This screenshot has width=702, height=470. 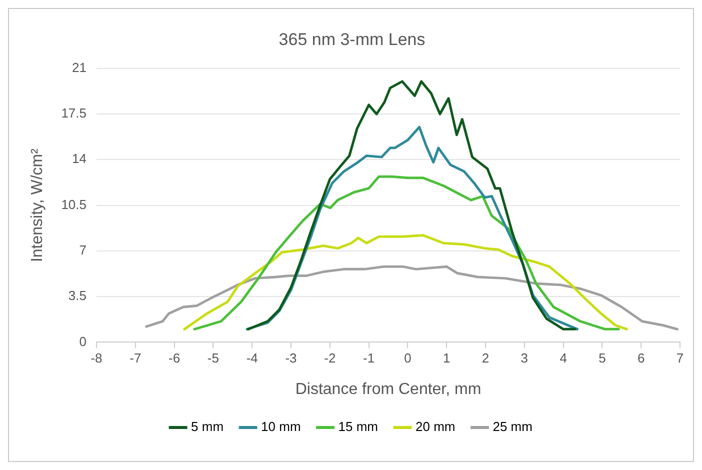 What do you see at coordinates (408, 358) in the screenshot?
I see `x-tick-label: 0` at bounding box center [408, 358].